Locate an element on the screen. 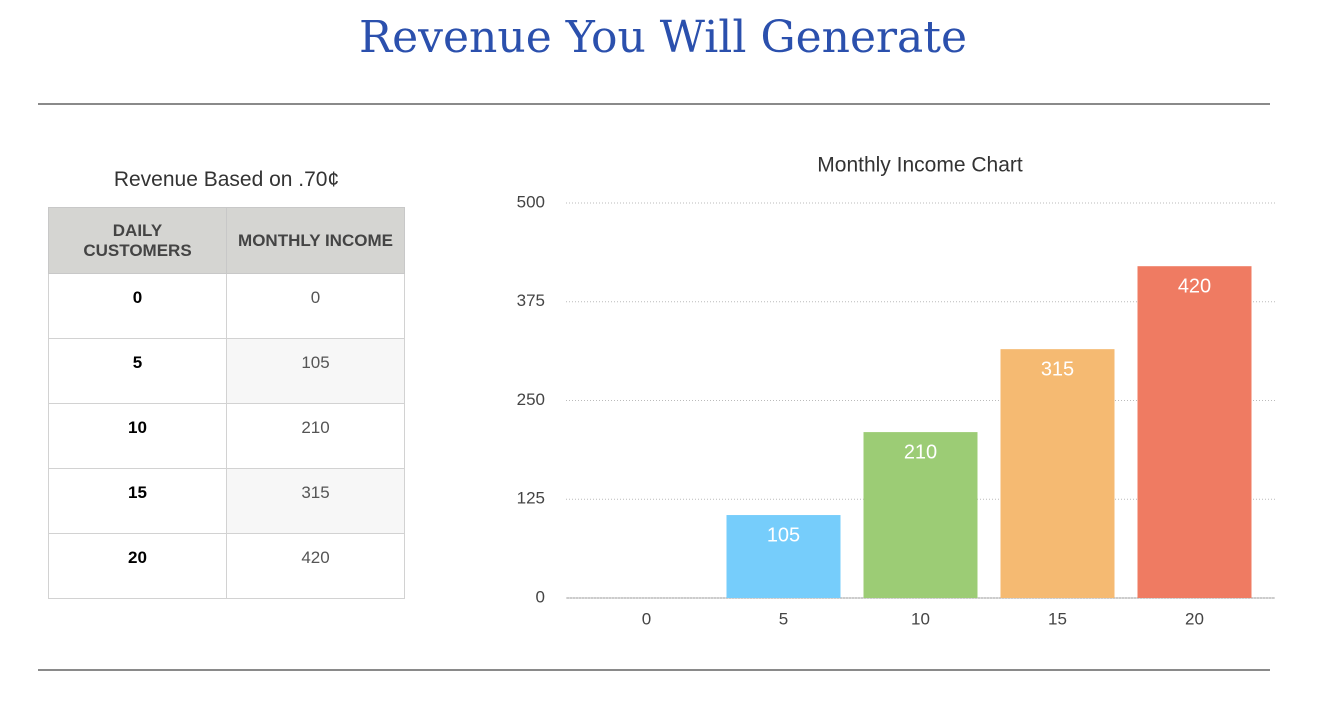 Image resolution: width=1326 pixels, height=724 pixels. x-tick-label: 0 is located at coordinates (646, 618).